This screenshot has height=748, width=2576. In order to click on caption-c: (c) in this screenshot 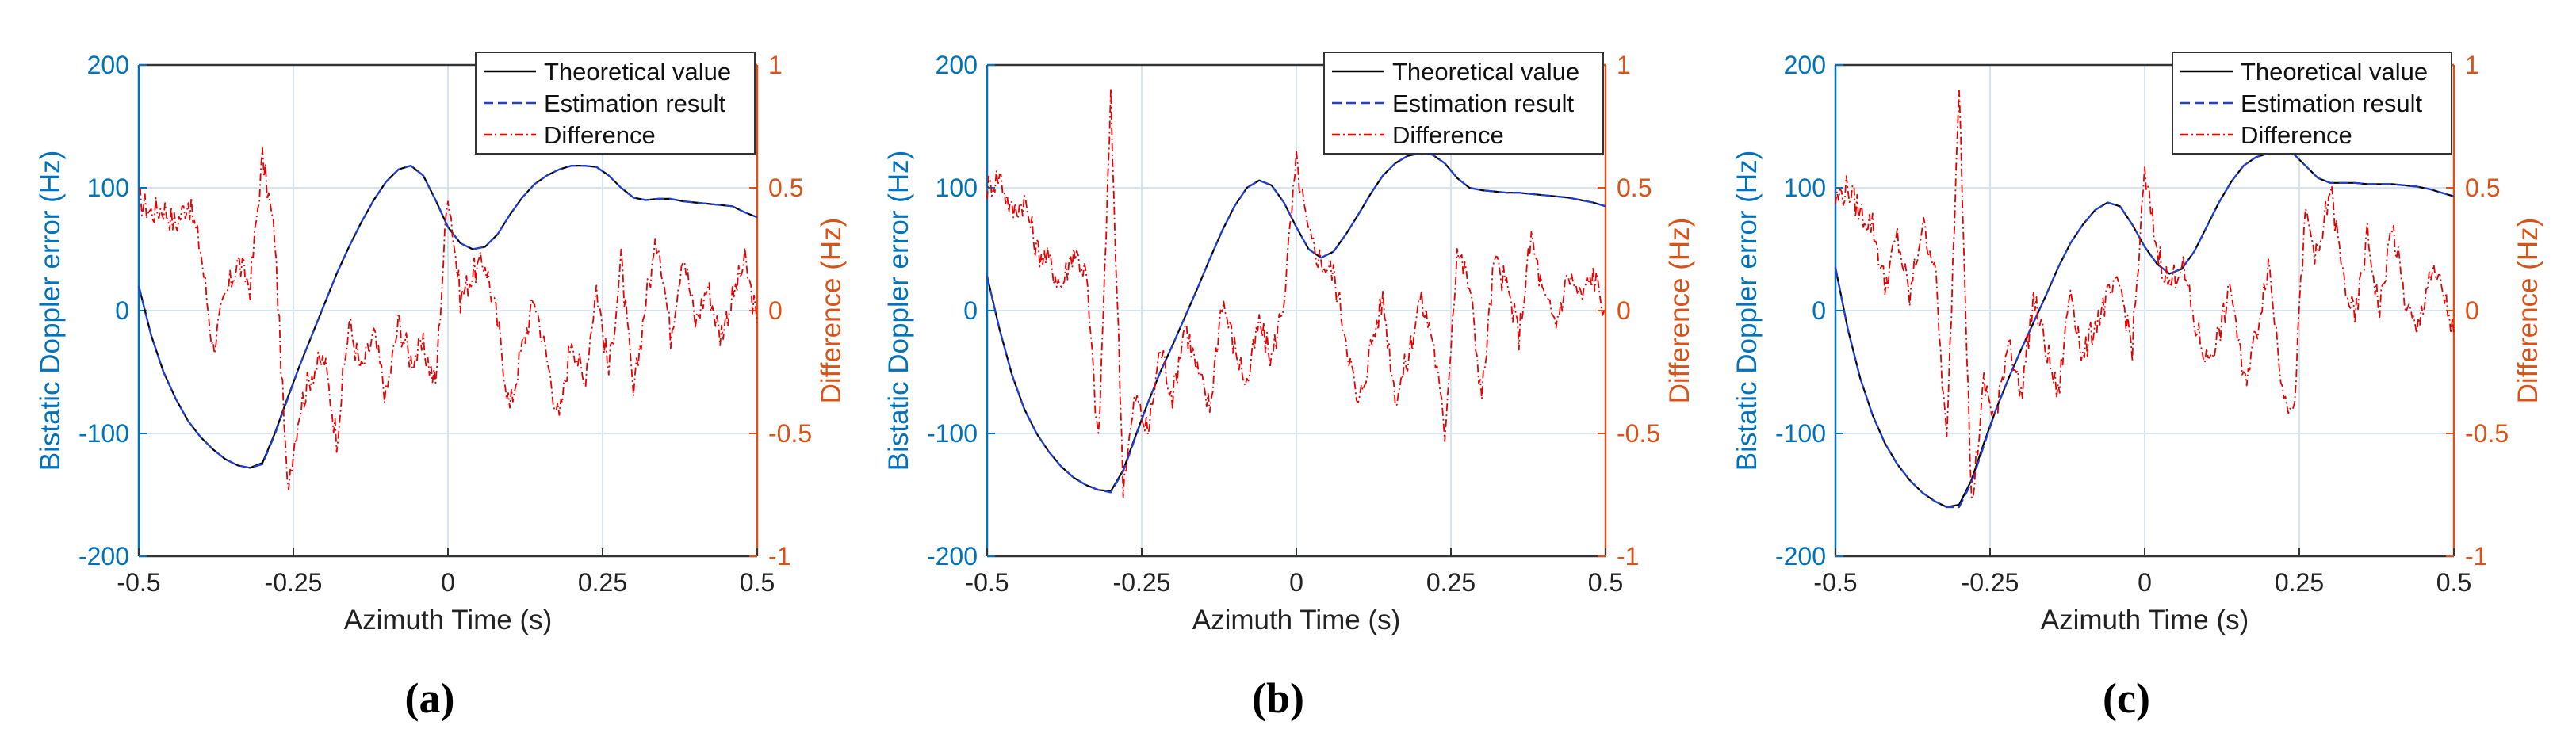, I will do `click(2126, 698)`.